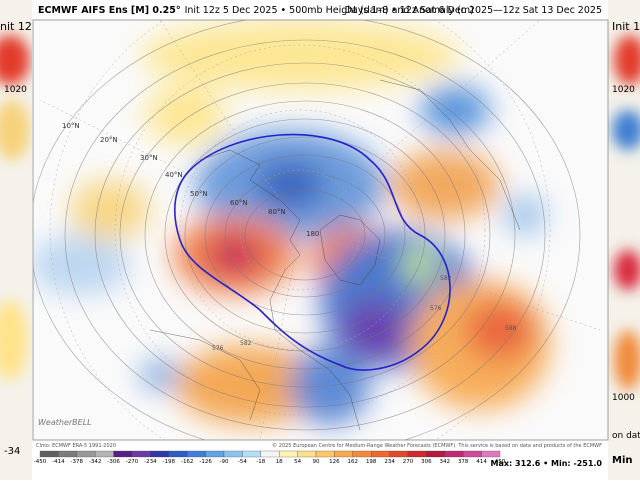 Image resolution: width=640 pixels, height=484 pixels. Describe the element at coordinates (199, 194) in the screenshot. I see `lat-label: 50°N` at that location.